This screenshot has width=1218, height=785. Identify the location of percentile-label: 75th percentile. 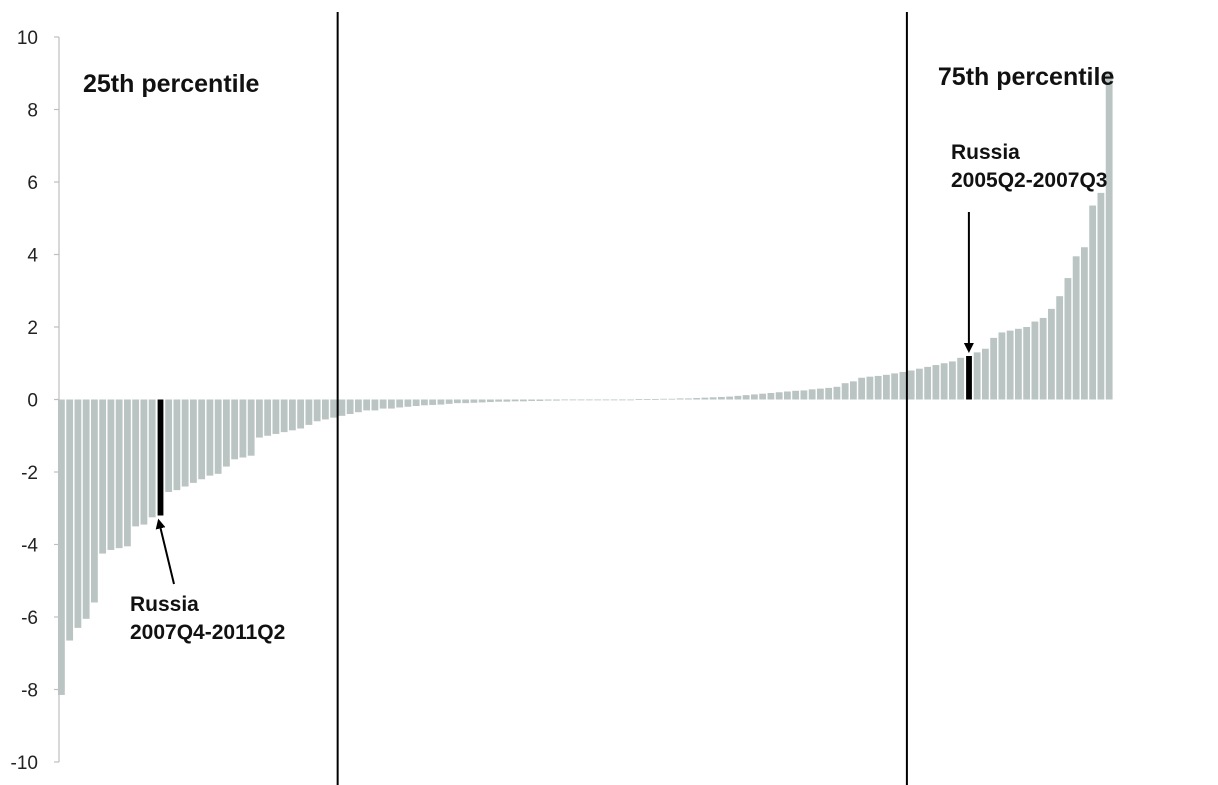
(1026, 77).